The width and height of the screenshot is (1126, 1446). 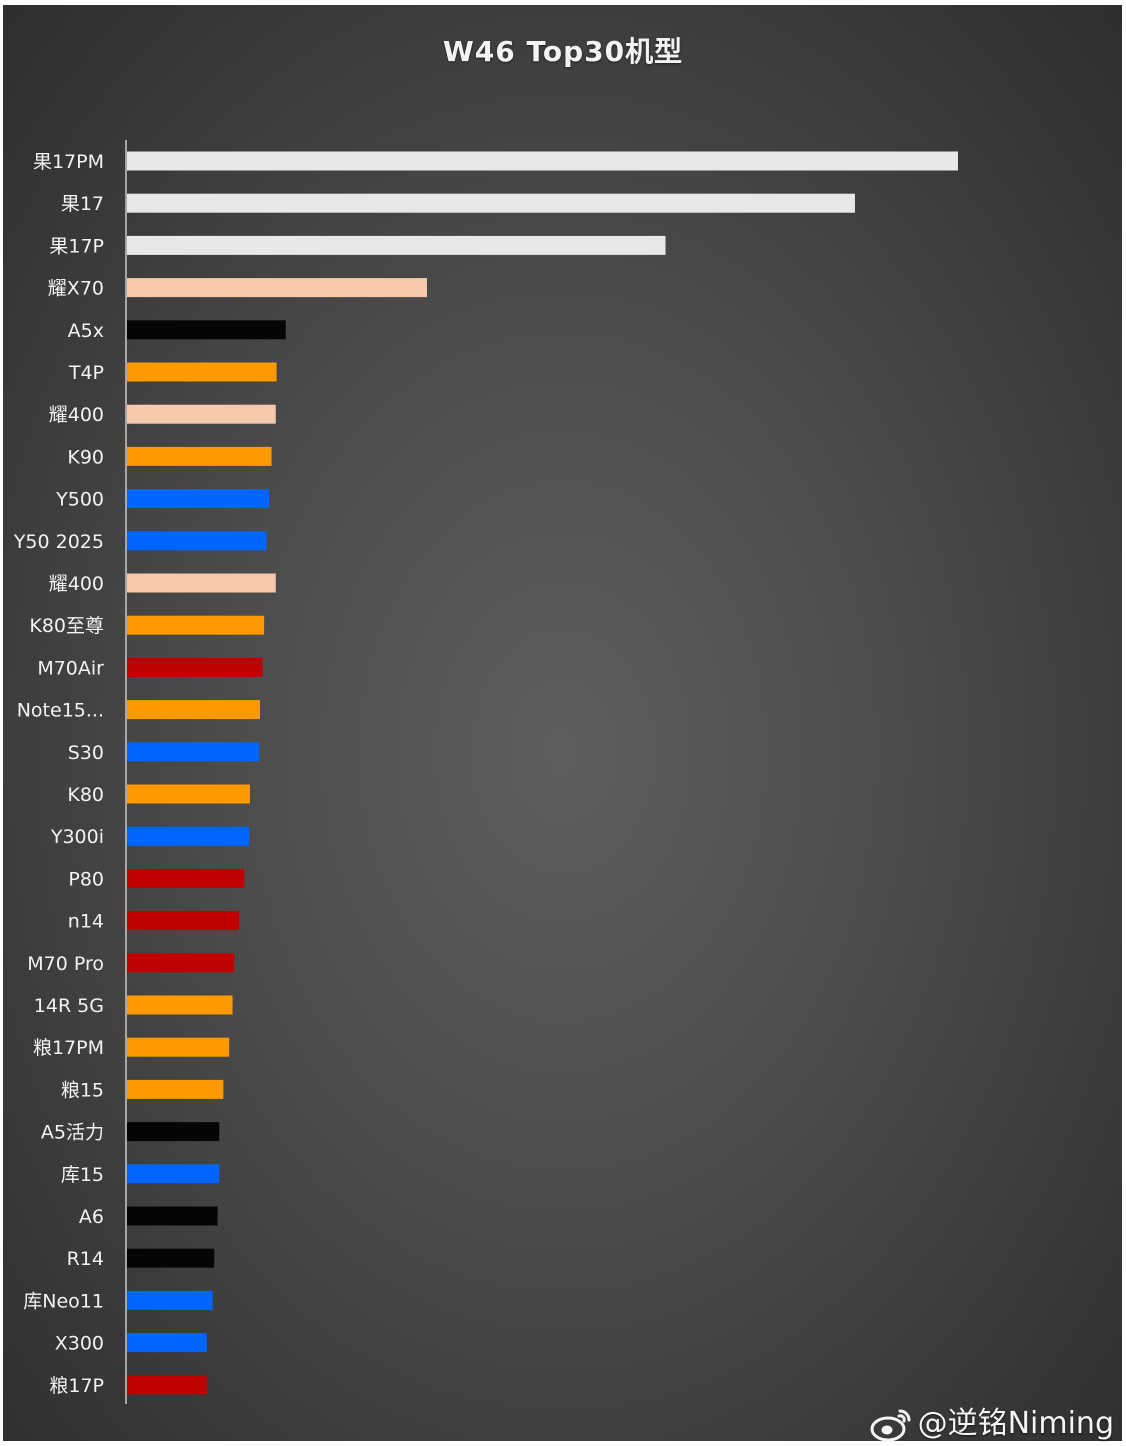 I want to click on category-label: M70Air, so click(x=70, y=668).